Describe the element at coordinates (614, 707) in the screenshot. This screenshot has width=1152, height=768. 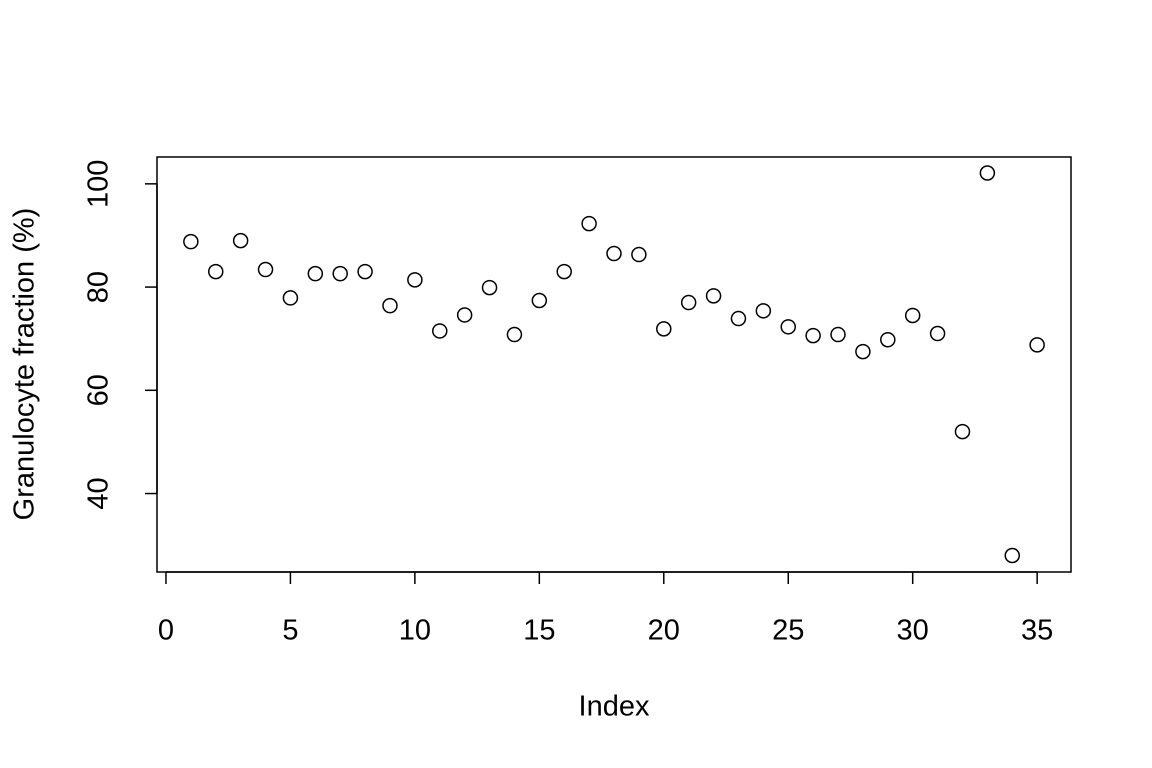
I see `x-axis-label: Index` at that location.